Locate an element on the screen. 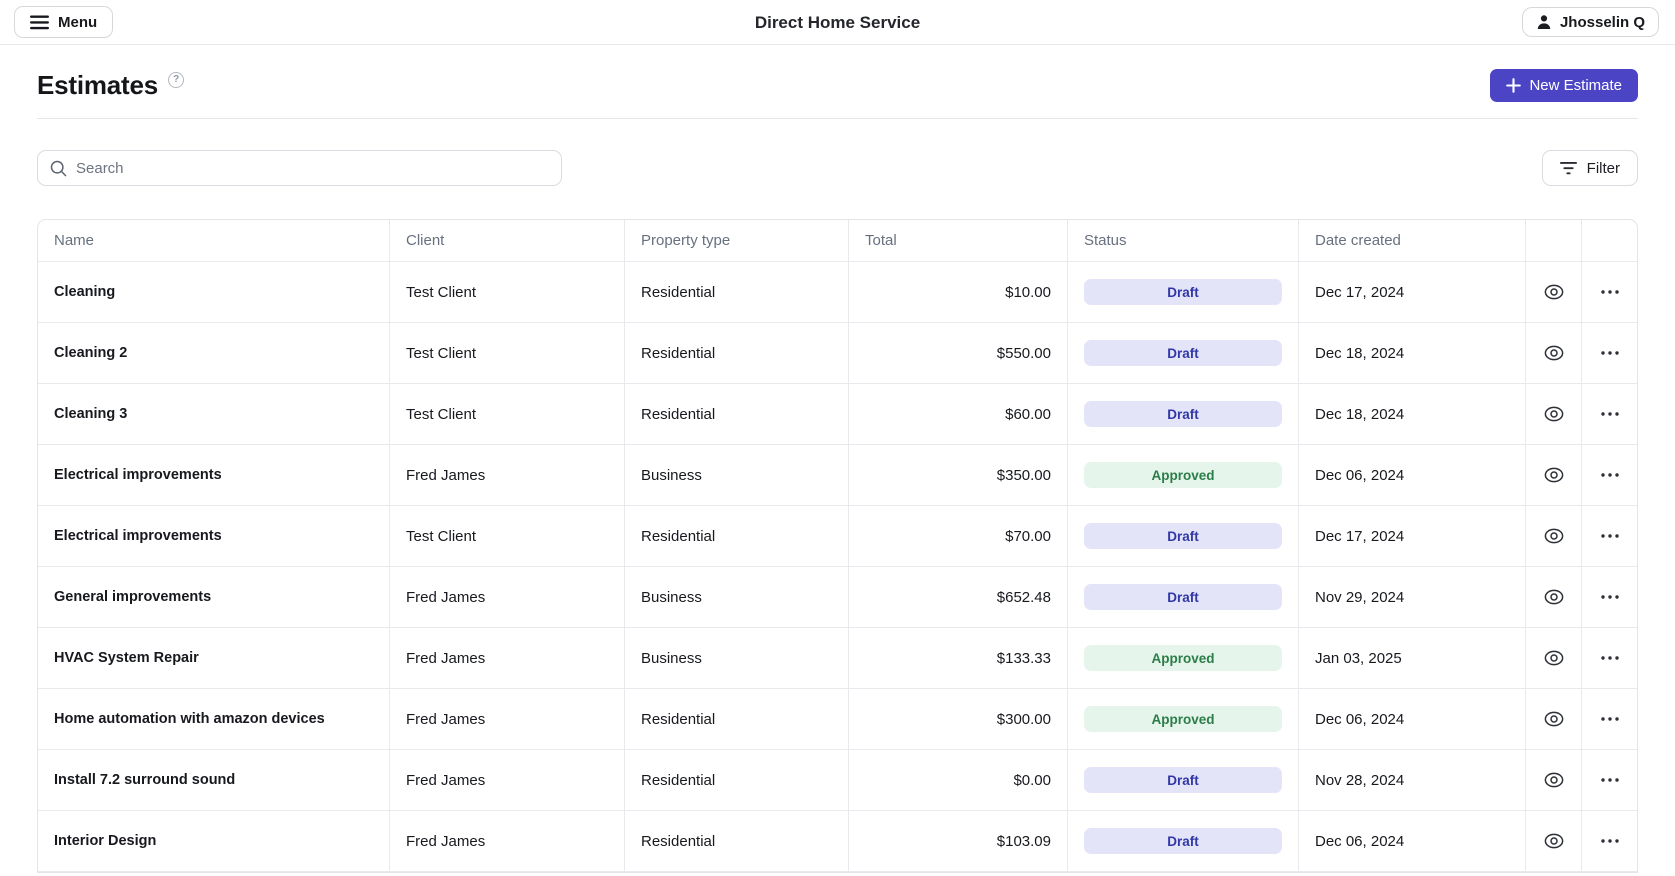  column-header-total: Total is located at coordinates (958, 241).